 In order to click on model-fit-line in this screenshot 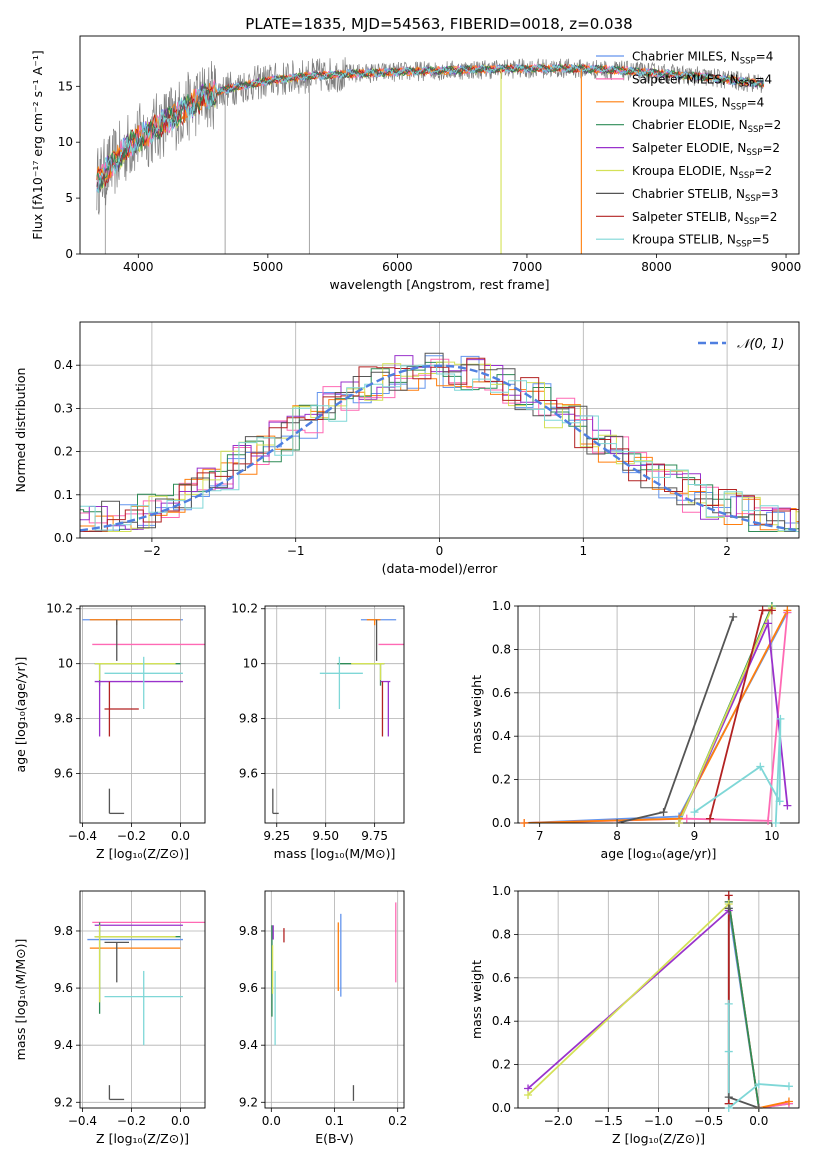, I will do `click(430, 128)`.